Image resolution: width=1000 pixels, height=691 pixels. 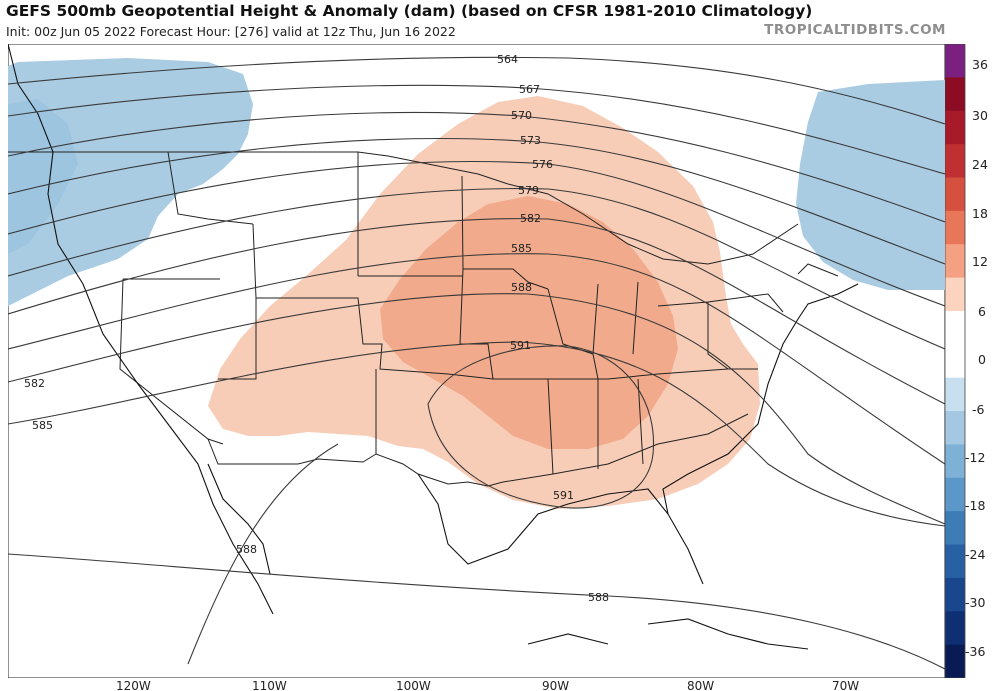 I want to click on colorbar-label: -24, so click(x=975, y=554).